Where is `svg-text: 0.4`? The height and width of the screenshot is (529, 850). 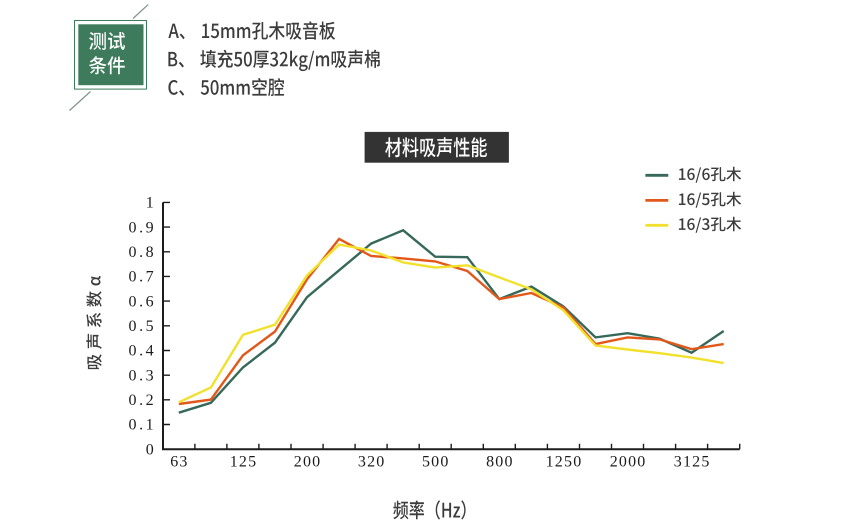
svg-text: 0.4 is located at coordinates (142, 351).